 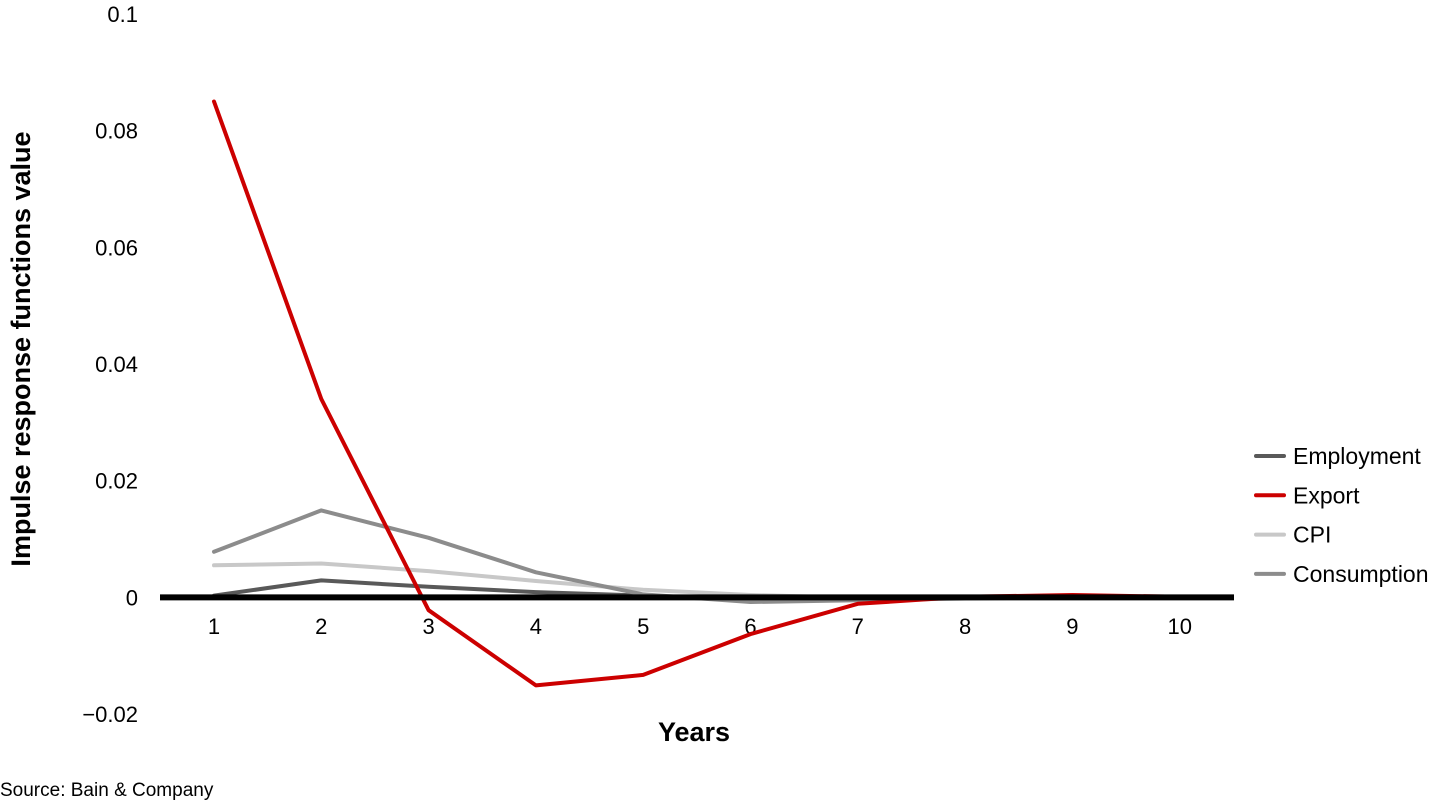 I want to click on series-line-consumption, so click(x=697, y=556).